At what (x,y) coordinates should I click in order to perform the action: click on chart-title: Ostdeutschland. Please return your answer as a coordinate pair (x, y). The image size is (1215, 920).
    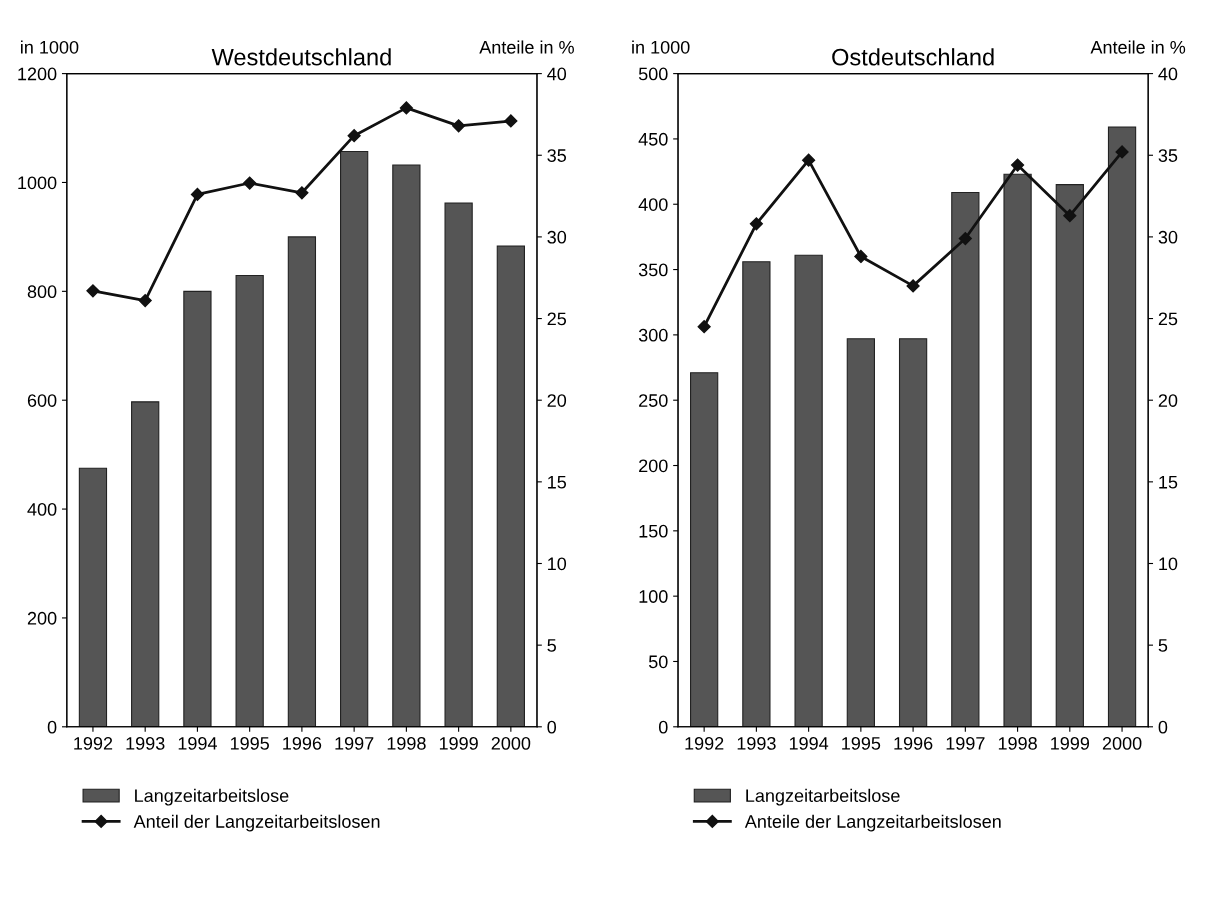
    Looking at the image, I should click on (913, 57).